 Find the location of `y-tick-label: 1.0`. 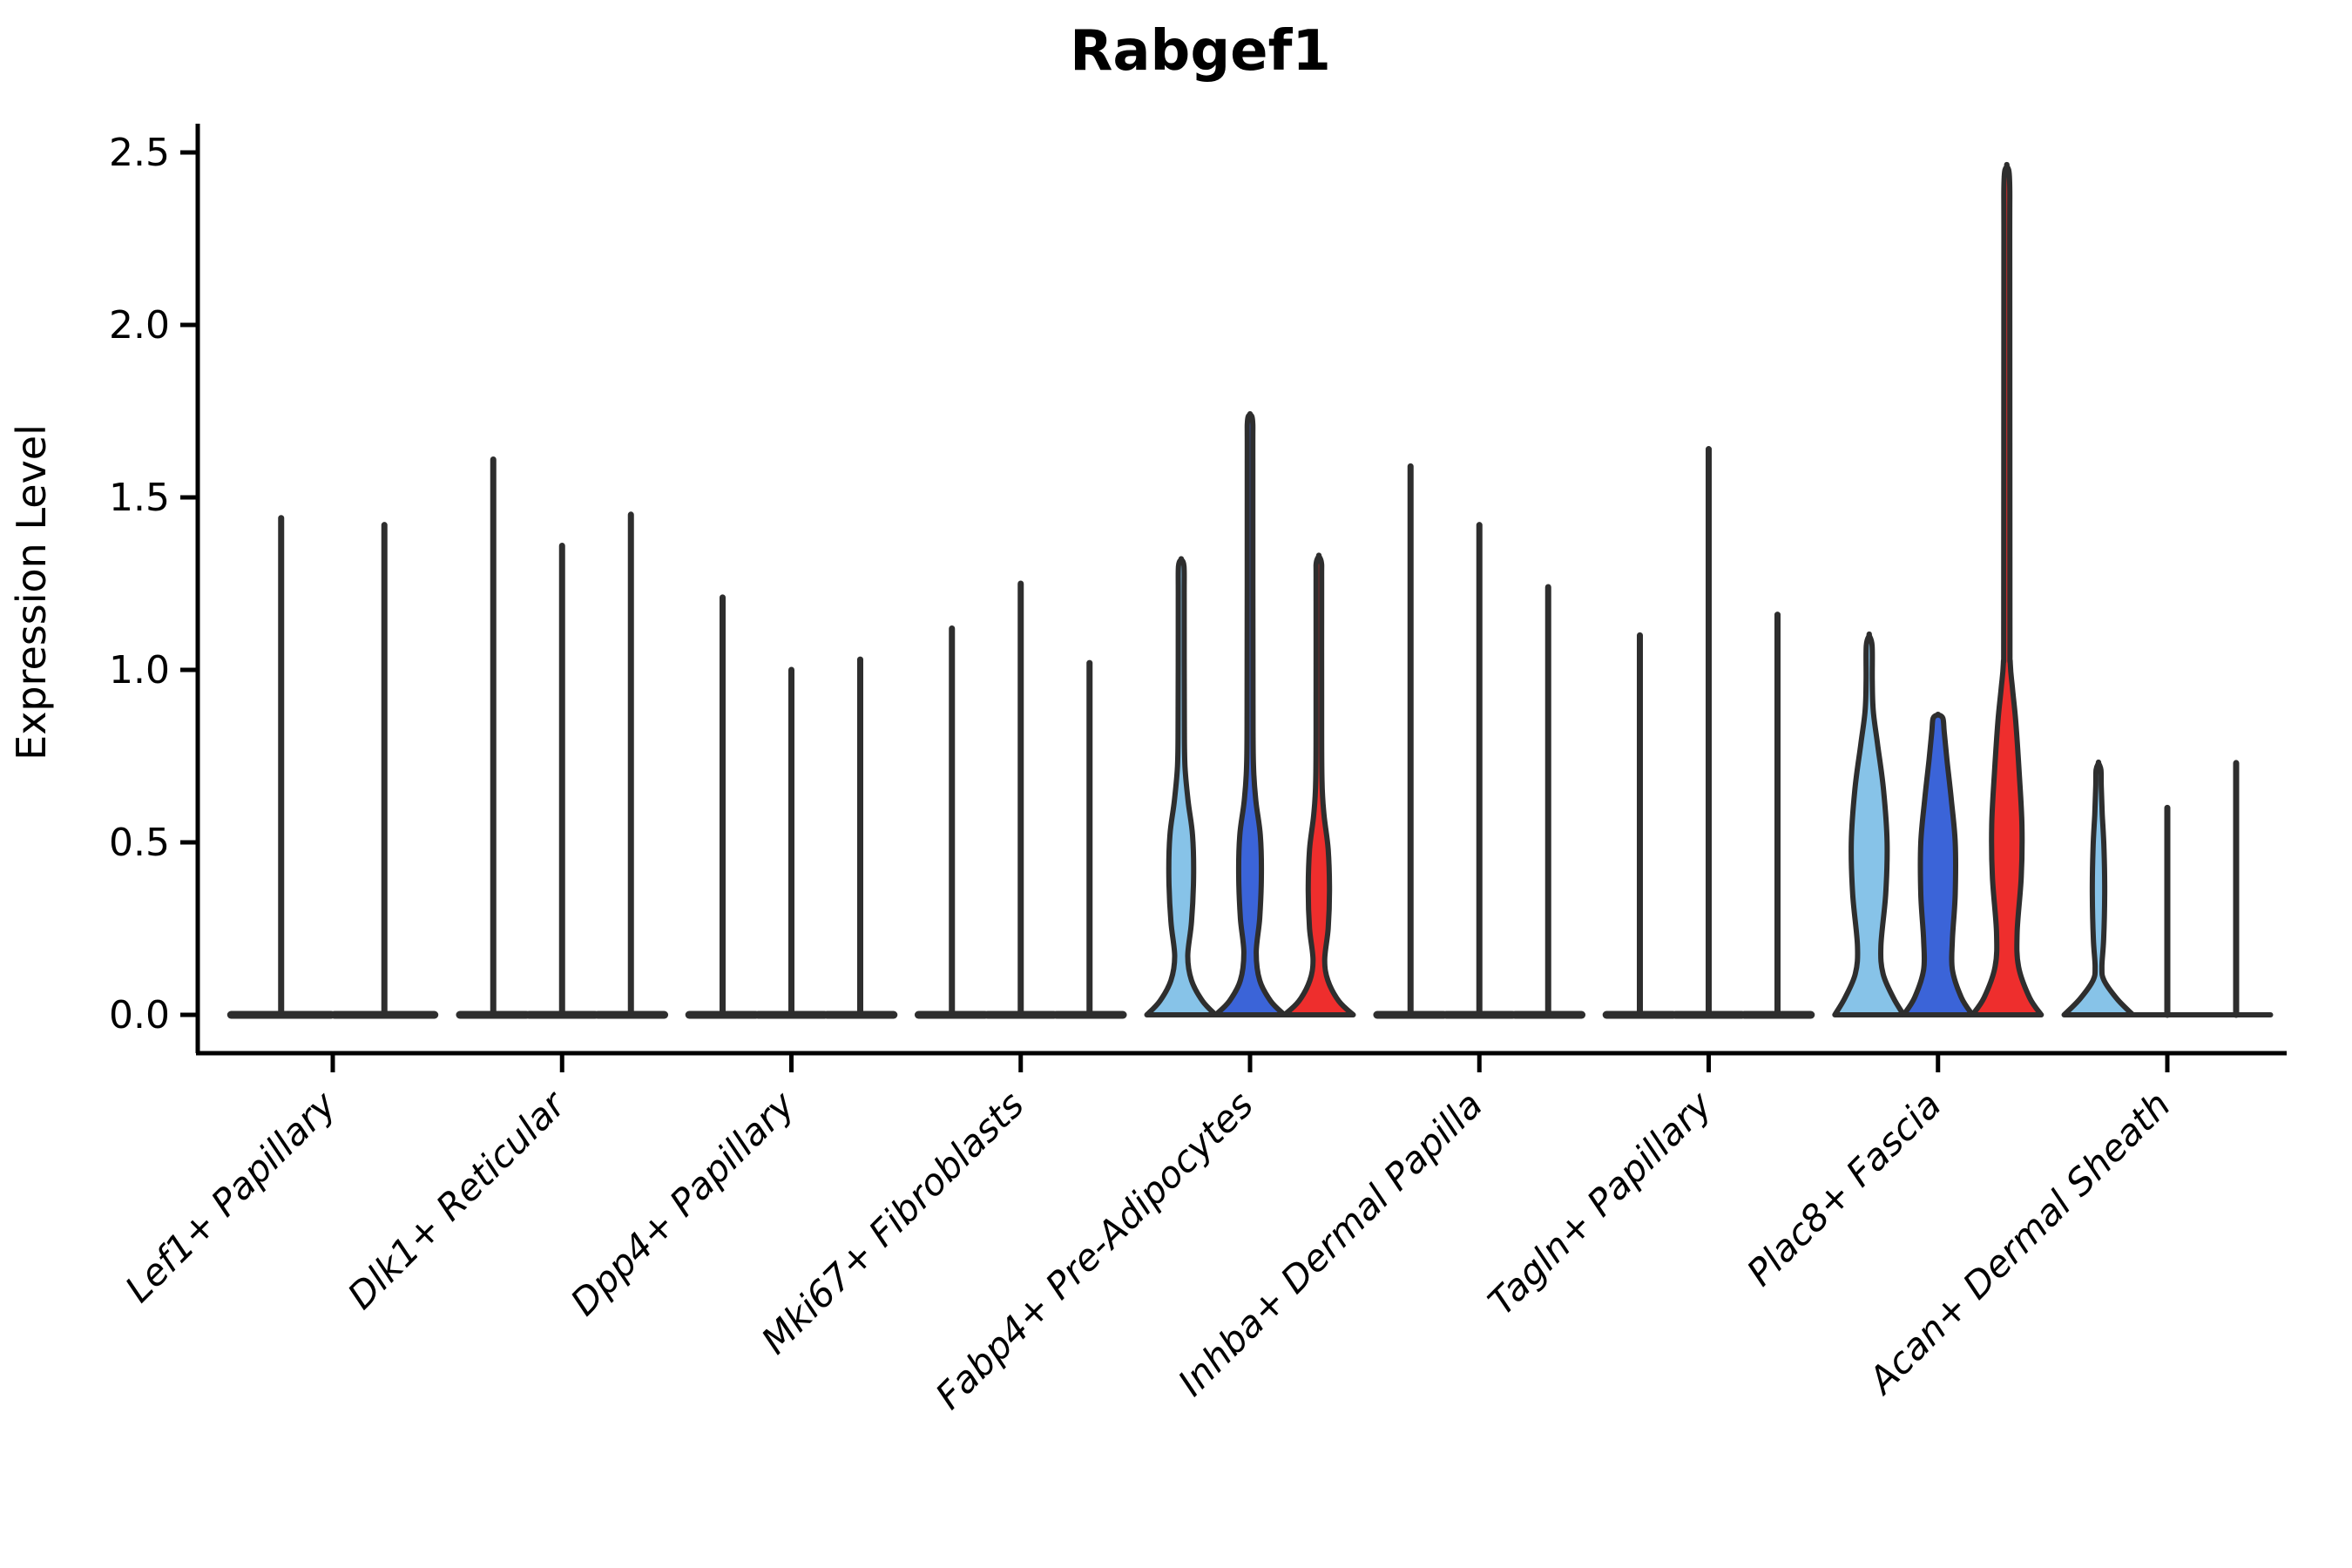

y-tick-label: 1.0 is located at coordinates (139, 670).